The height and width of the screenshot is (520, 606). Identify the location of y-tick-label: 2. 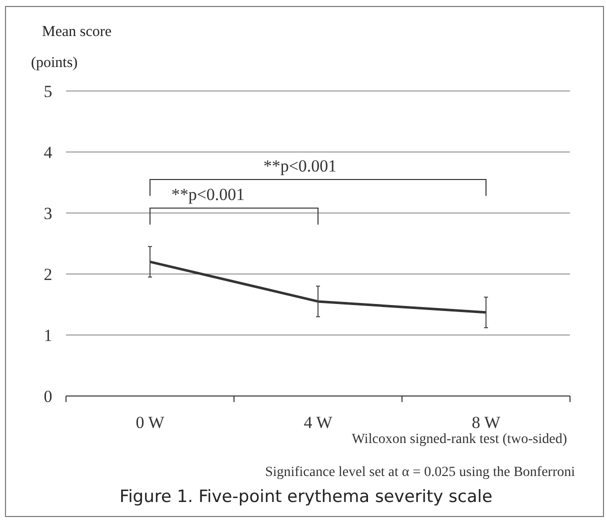
(48, 274).